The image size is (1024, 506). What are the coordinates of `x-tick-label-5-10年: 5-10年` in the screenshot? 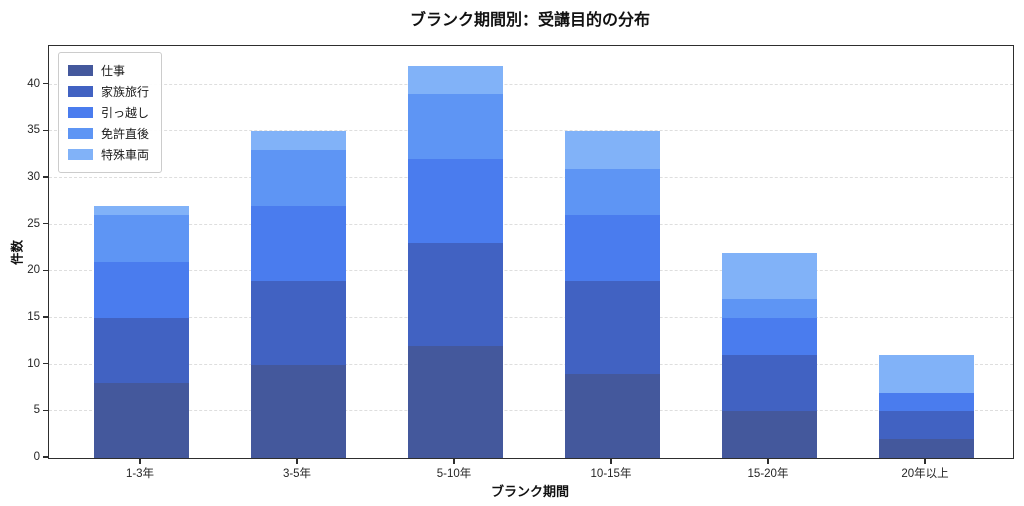 It's located at (454, 474).